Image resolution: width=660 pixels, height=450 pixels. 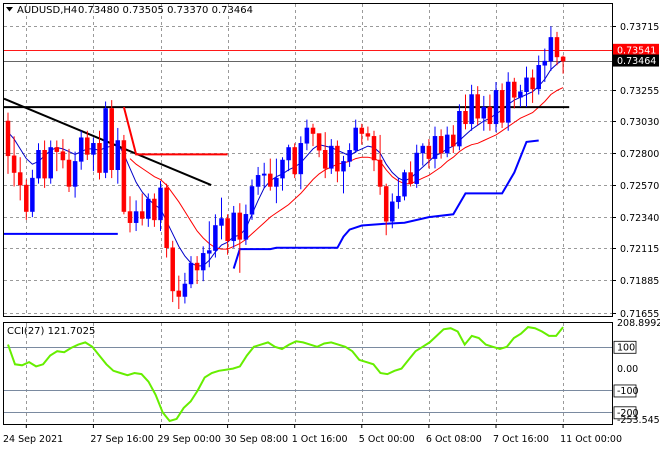 I want to click on cci-axis: 208.8992 100 0.00 -100 -200-253.5454, so click(x=636, y=372).